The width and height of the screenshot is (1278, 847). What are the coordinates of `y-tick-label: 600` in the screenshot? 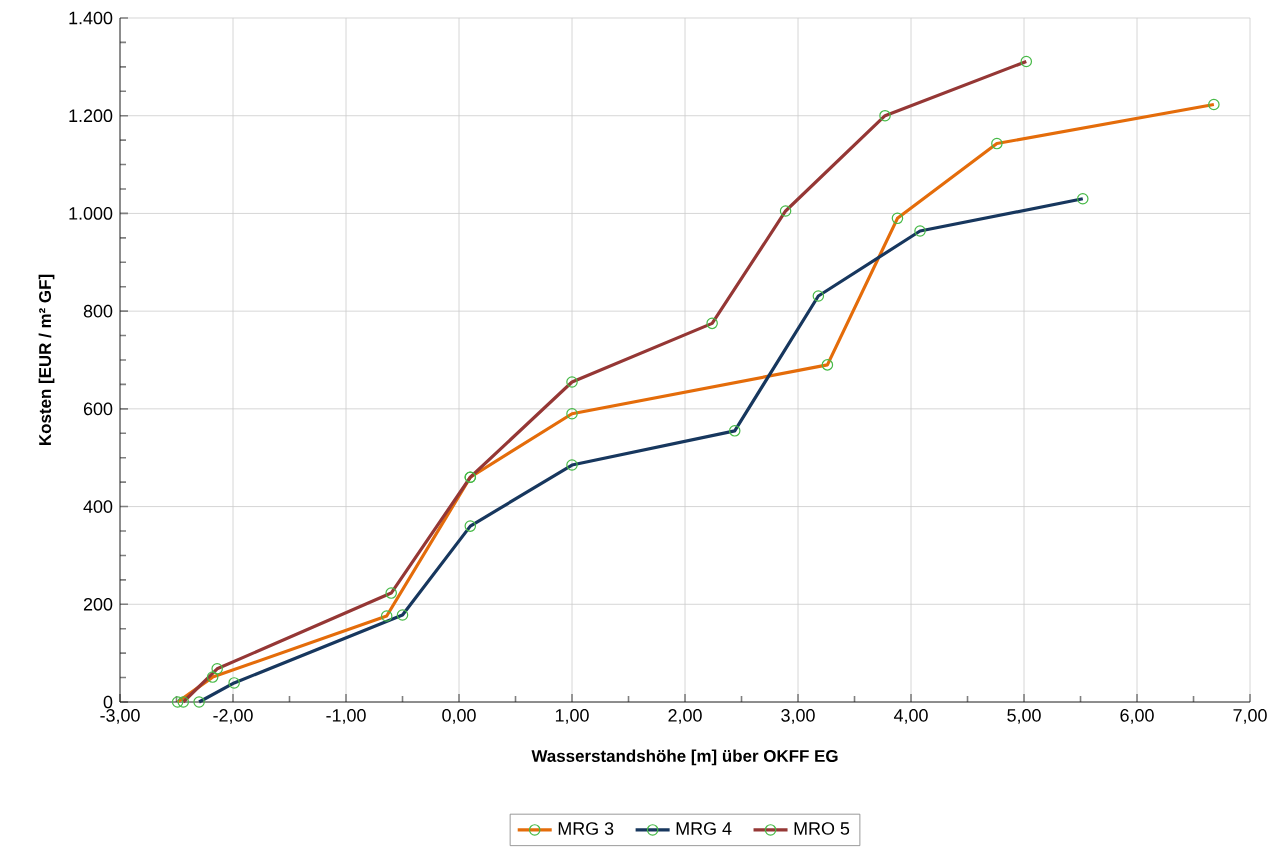 It's located at (98, 409).